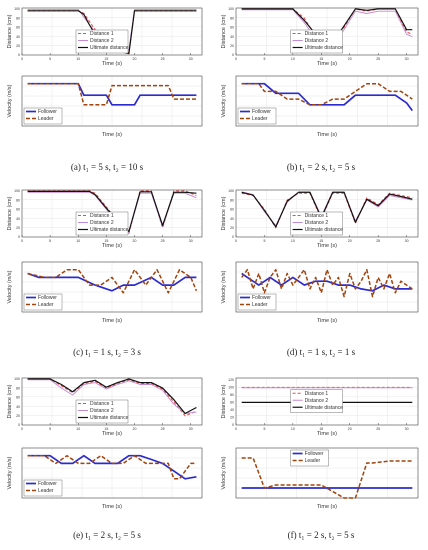 This screenshot has height=550, width=428. What do you see at coordinates (18, 28) in the screenshot?
I see `a-distance-y-tick-label: 60` at bounding box center [18, 28].